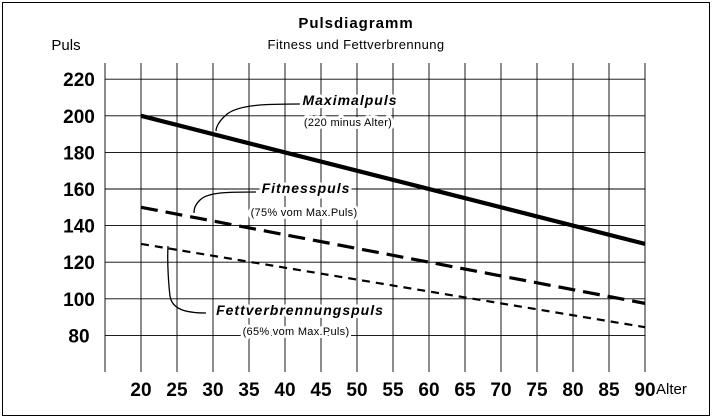  Describe the element at coordinates (306, 188) in the screenshot. I see `annotation-series-name: Fitnesspuls` at that location.